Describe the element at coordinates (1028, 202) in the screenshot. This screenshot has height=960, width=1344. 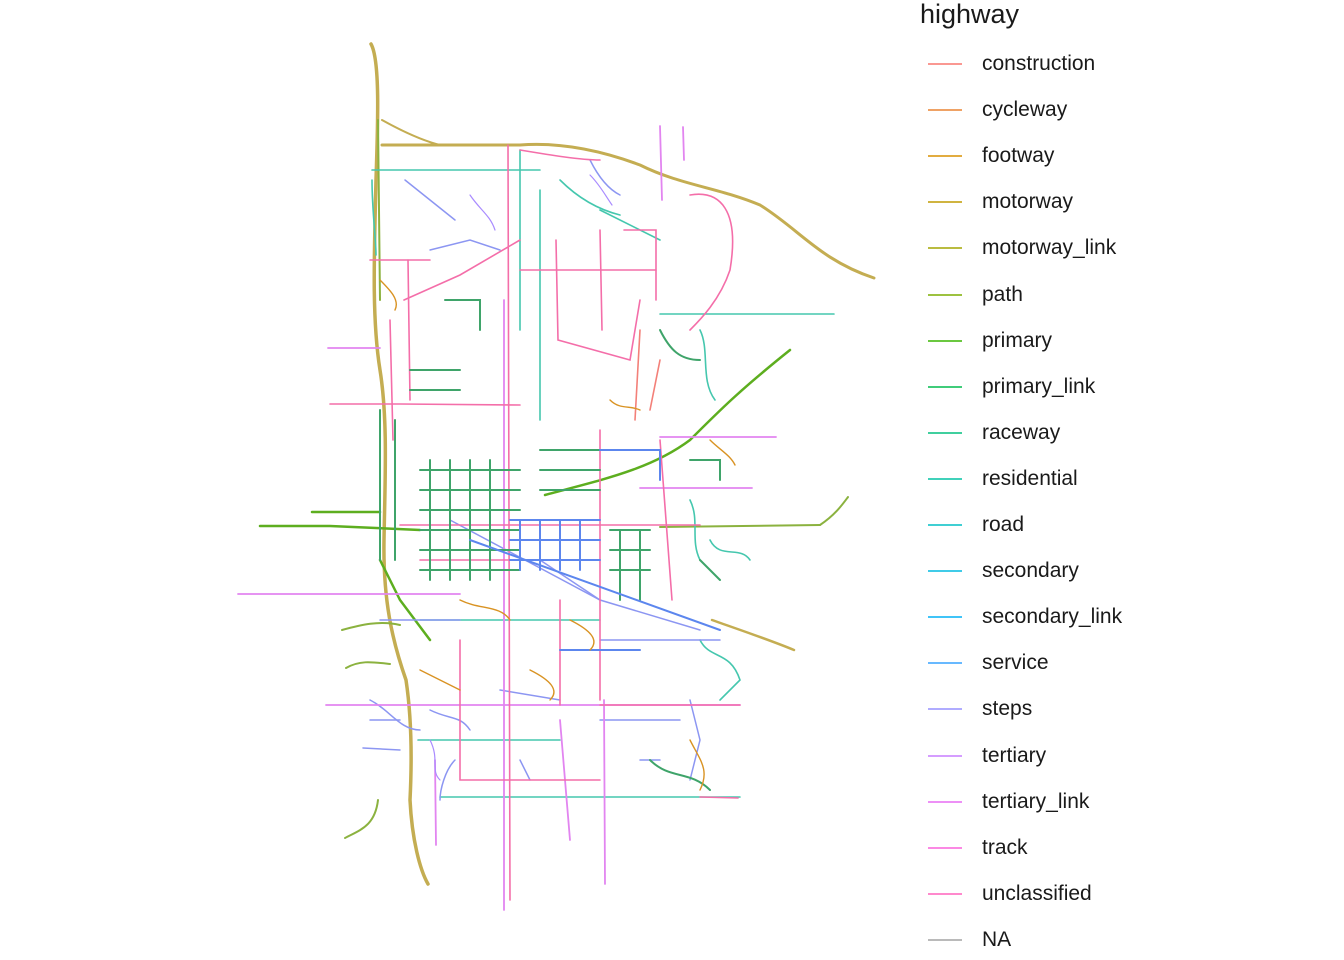
I see `legend-label: motorway` at that location.